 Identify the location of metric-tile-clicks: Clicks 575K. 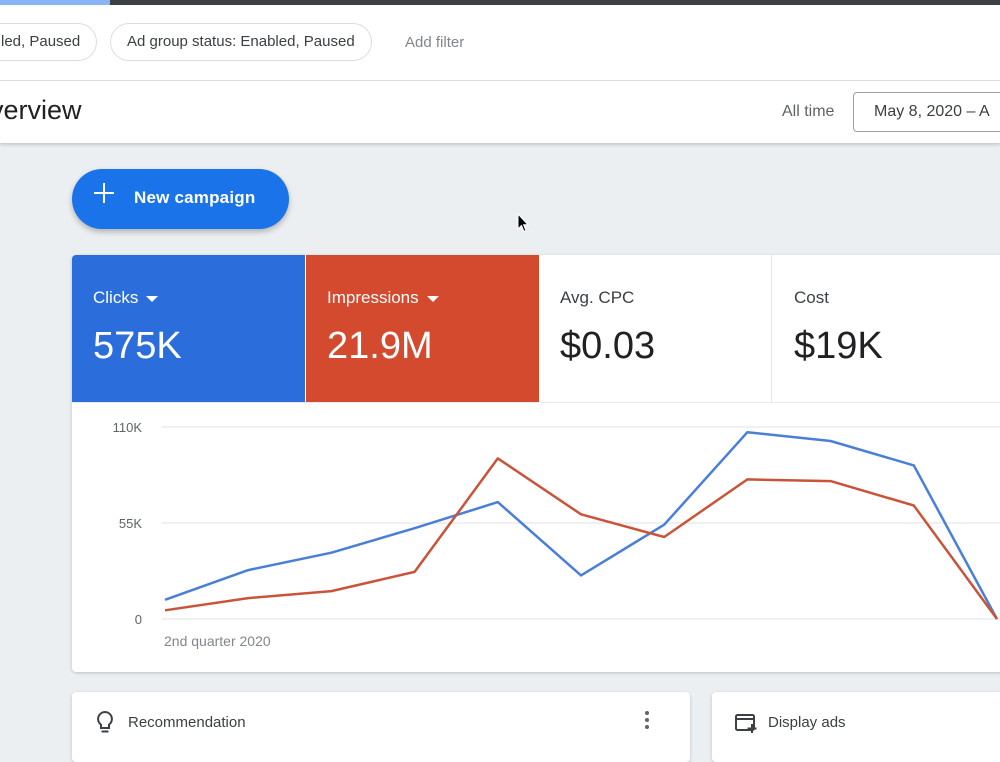
(188, 328).